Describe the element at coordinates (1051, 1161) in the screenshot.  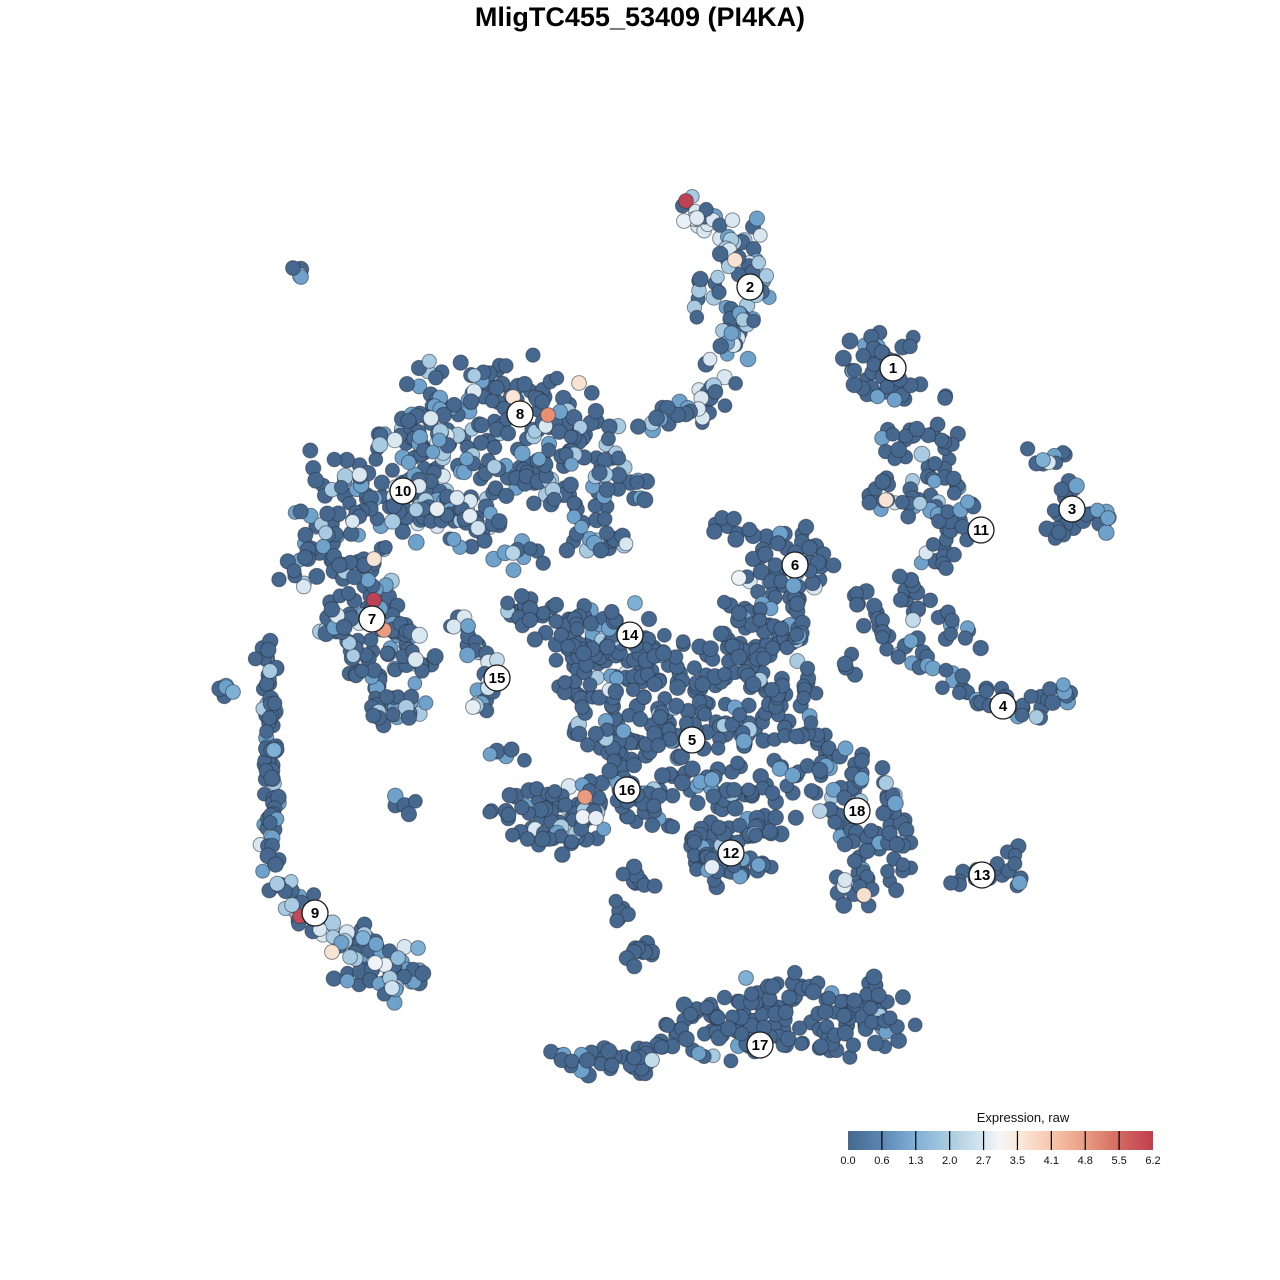
I see `colorbar-tick-label: 4.1` at that location.